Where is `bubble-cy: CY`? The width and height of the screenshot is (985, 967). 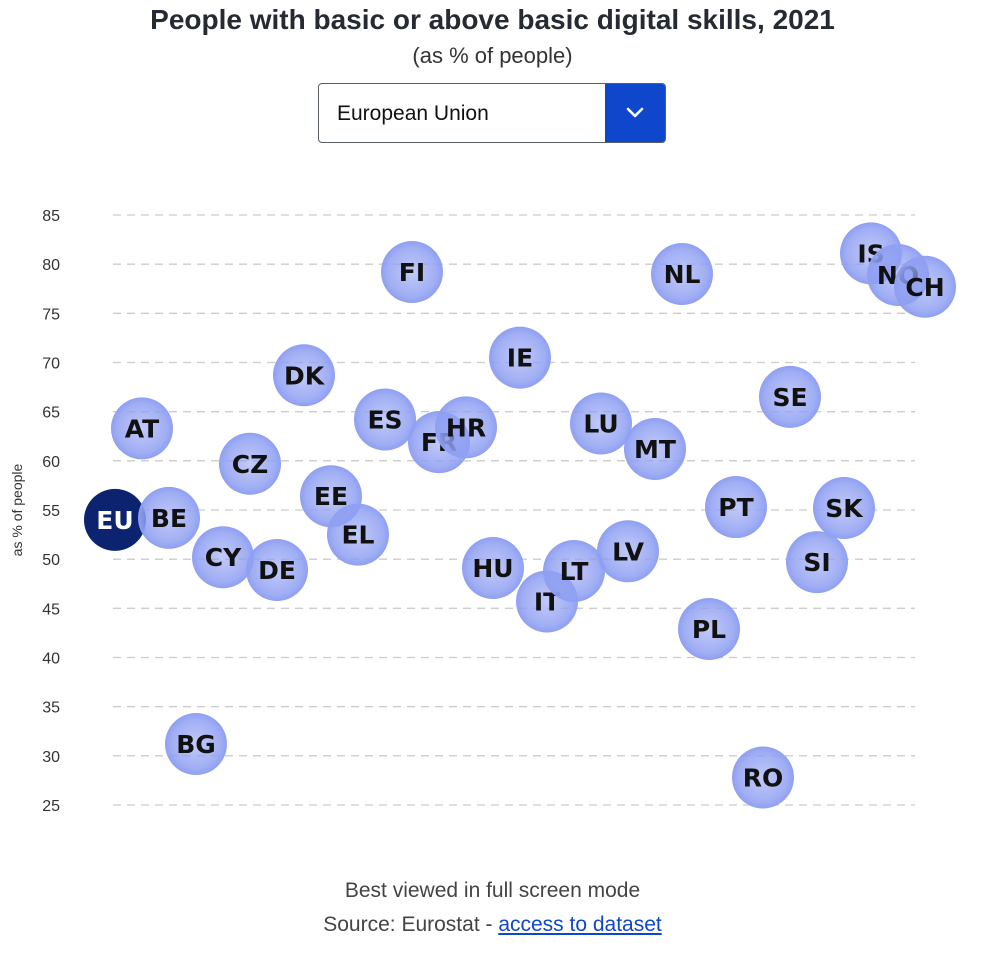
bubble-cy: CY is located at coordinates (223, 557).